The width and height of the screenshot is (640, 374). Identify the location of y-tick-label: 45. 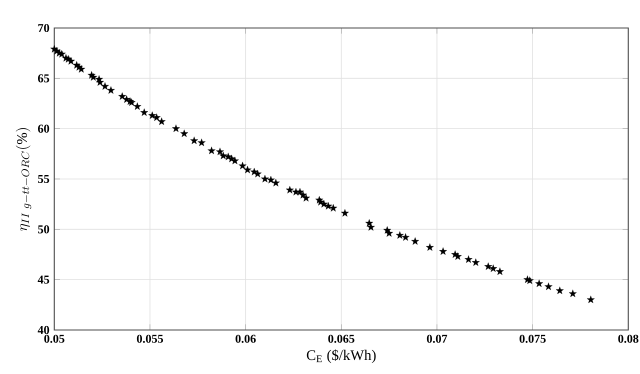
(44, 280).